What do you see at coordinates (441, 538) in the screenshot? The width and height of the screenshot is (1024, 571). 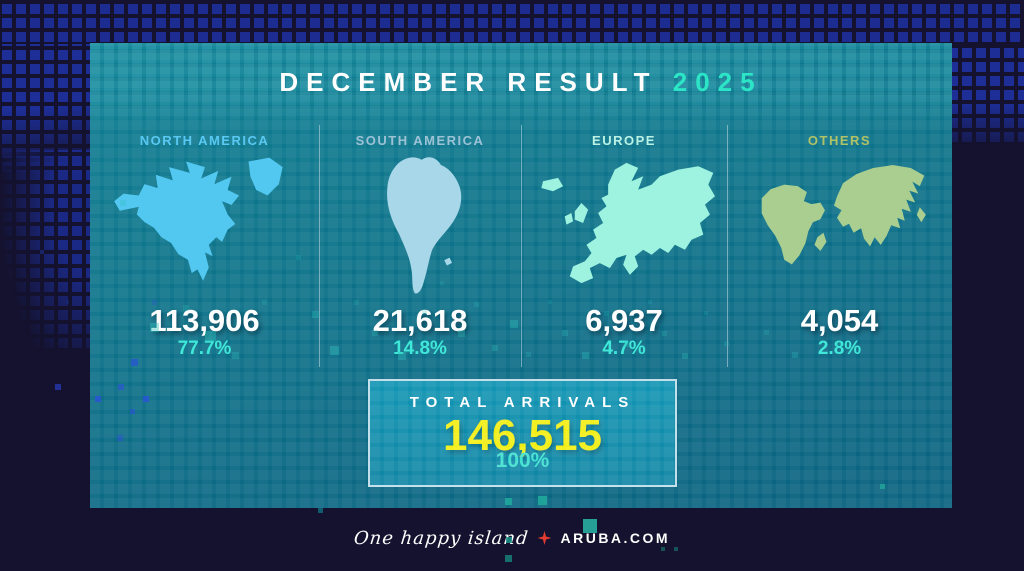 I see `tagline-text: One happy island` at bounding box center [441, 538].